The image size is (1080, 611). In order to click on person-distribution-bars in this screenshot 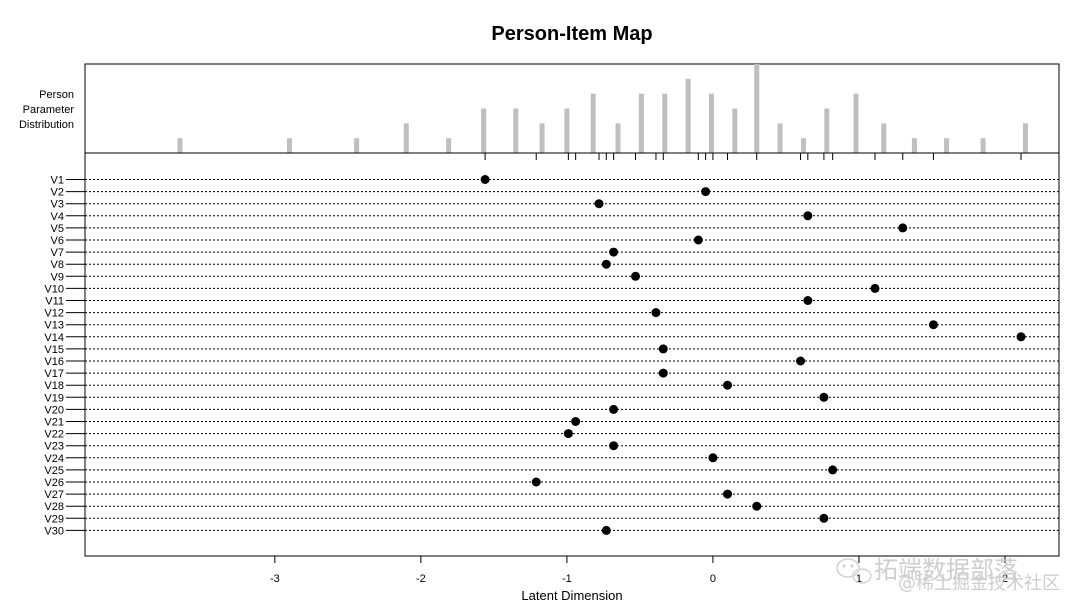, I will do `click(602, 108)`.